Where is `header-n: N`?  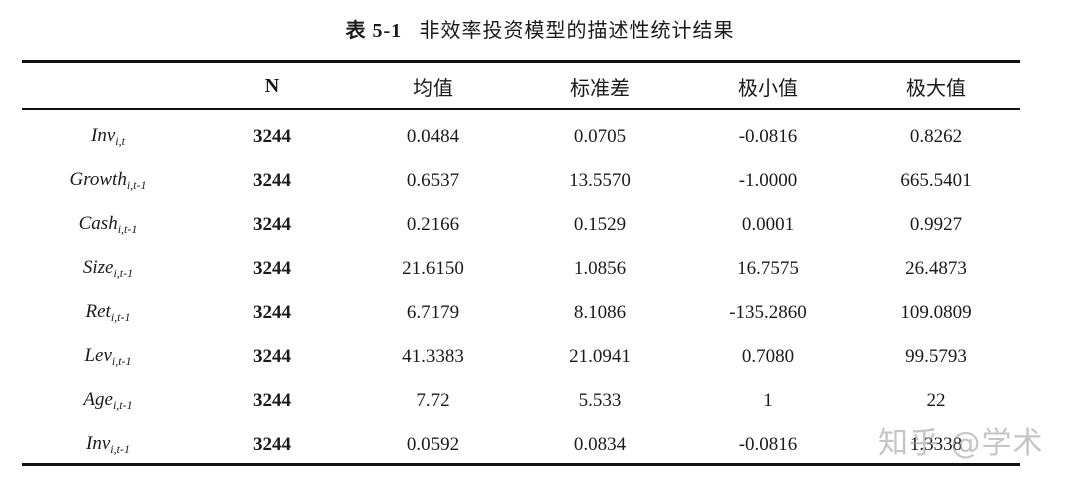
header-n: N is located at coordinates (272, 85).